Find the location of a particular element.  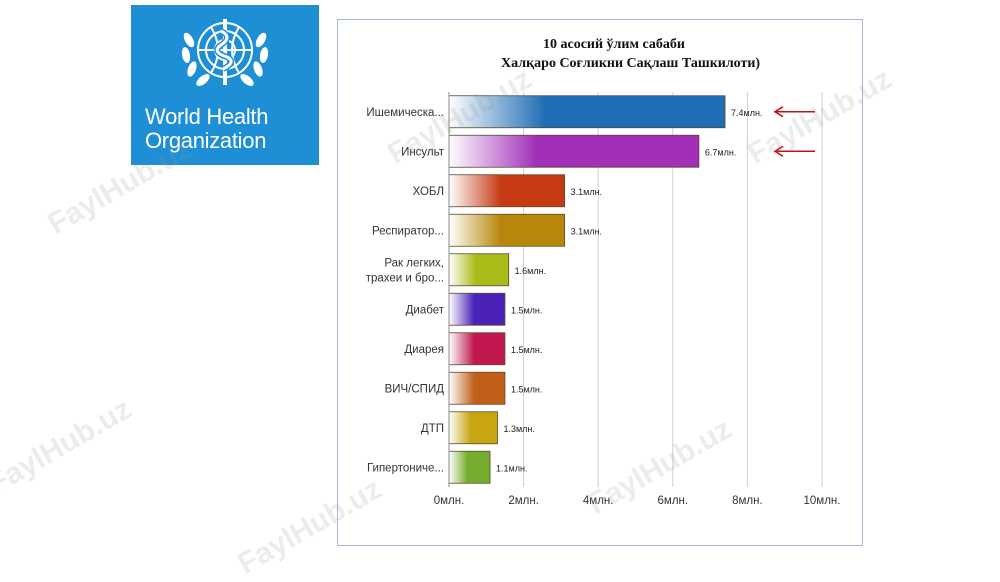

watermark: FaylHub.uz is located at coordinates (69, 446).